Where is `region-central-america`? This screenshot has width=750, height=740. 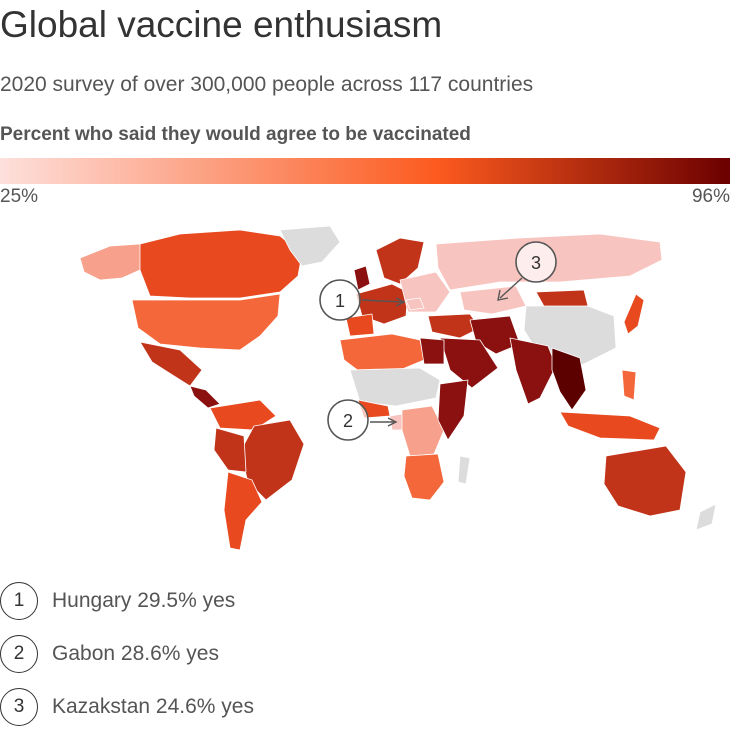 region-central-america is located at coordinates (205, 397).